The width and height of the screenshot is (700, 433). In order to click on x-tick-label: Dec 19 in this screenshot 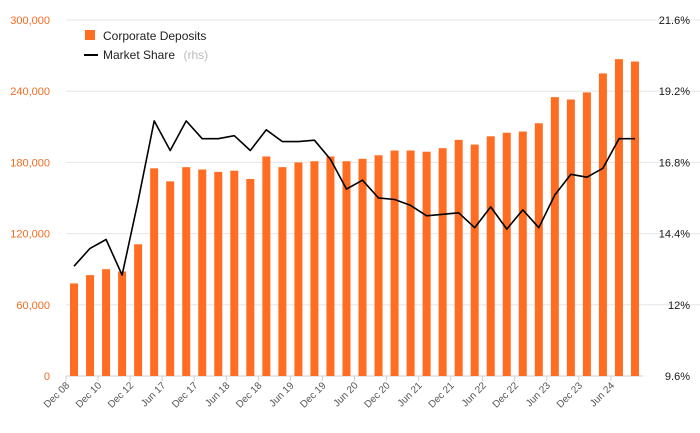, I will do `click(313, 395)`.